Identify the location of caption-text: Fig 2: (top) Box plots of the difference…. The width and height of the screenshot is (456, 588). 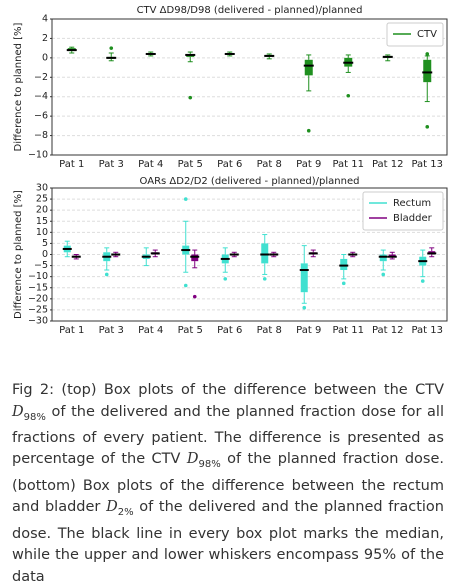
(228, 390).